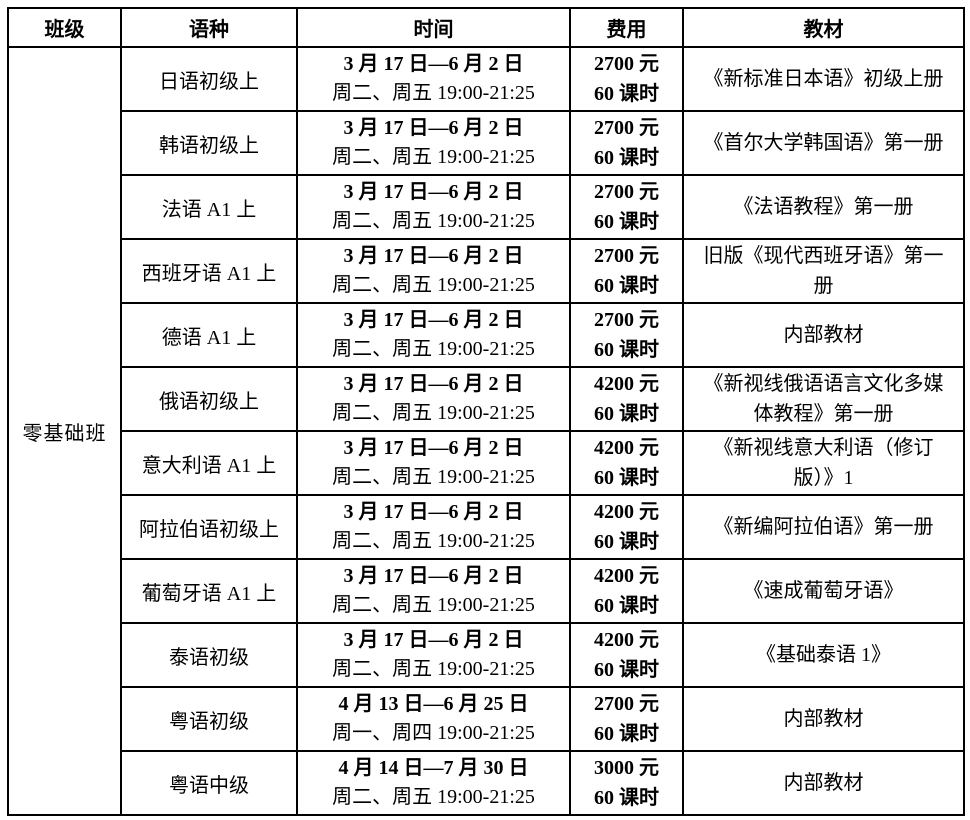 The width and height of the screenshot is (970, 820). Describe the element at coordinates (626, 27) in the screenshot. I see `header-cell-fee: 费用` at that location.